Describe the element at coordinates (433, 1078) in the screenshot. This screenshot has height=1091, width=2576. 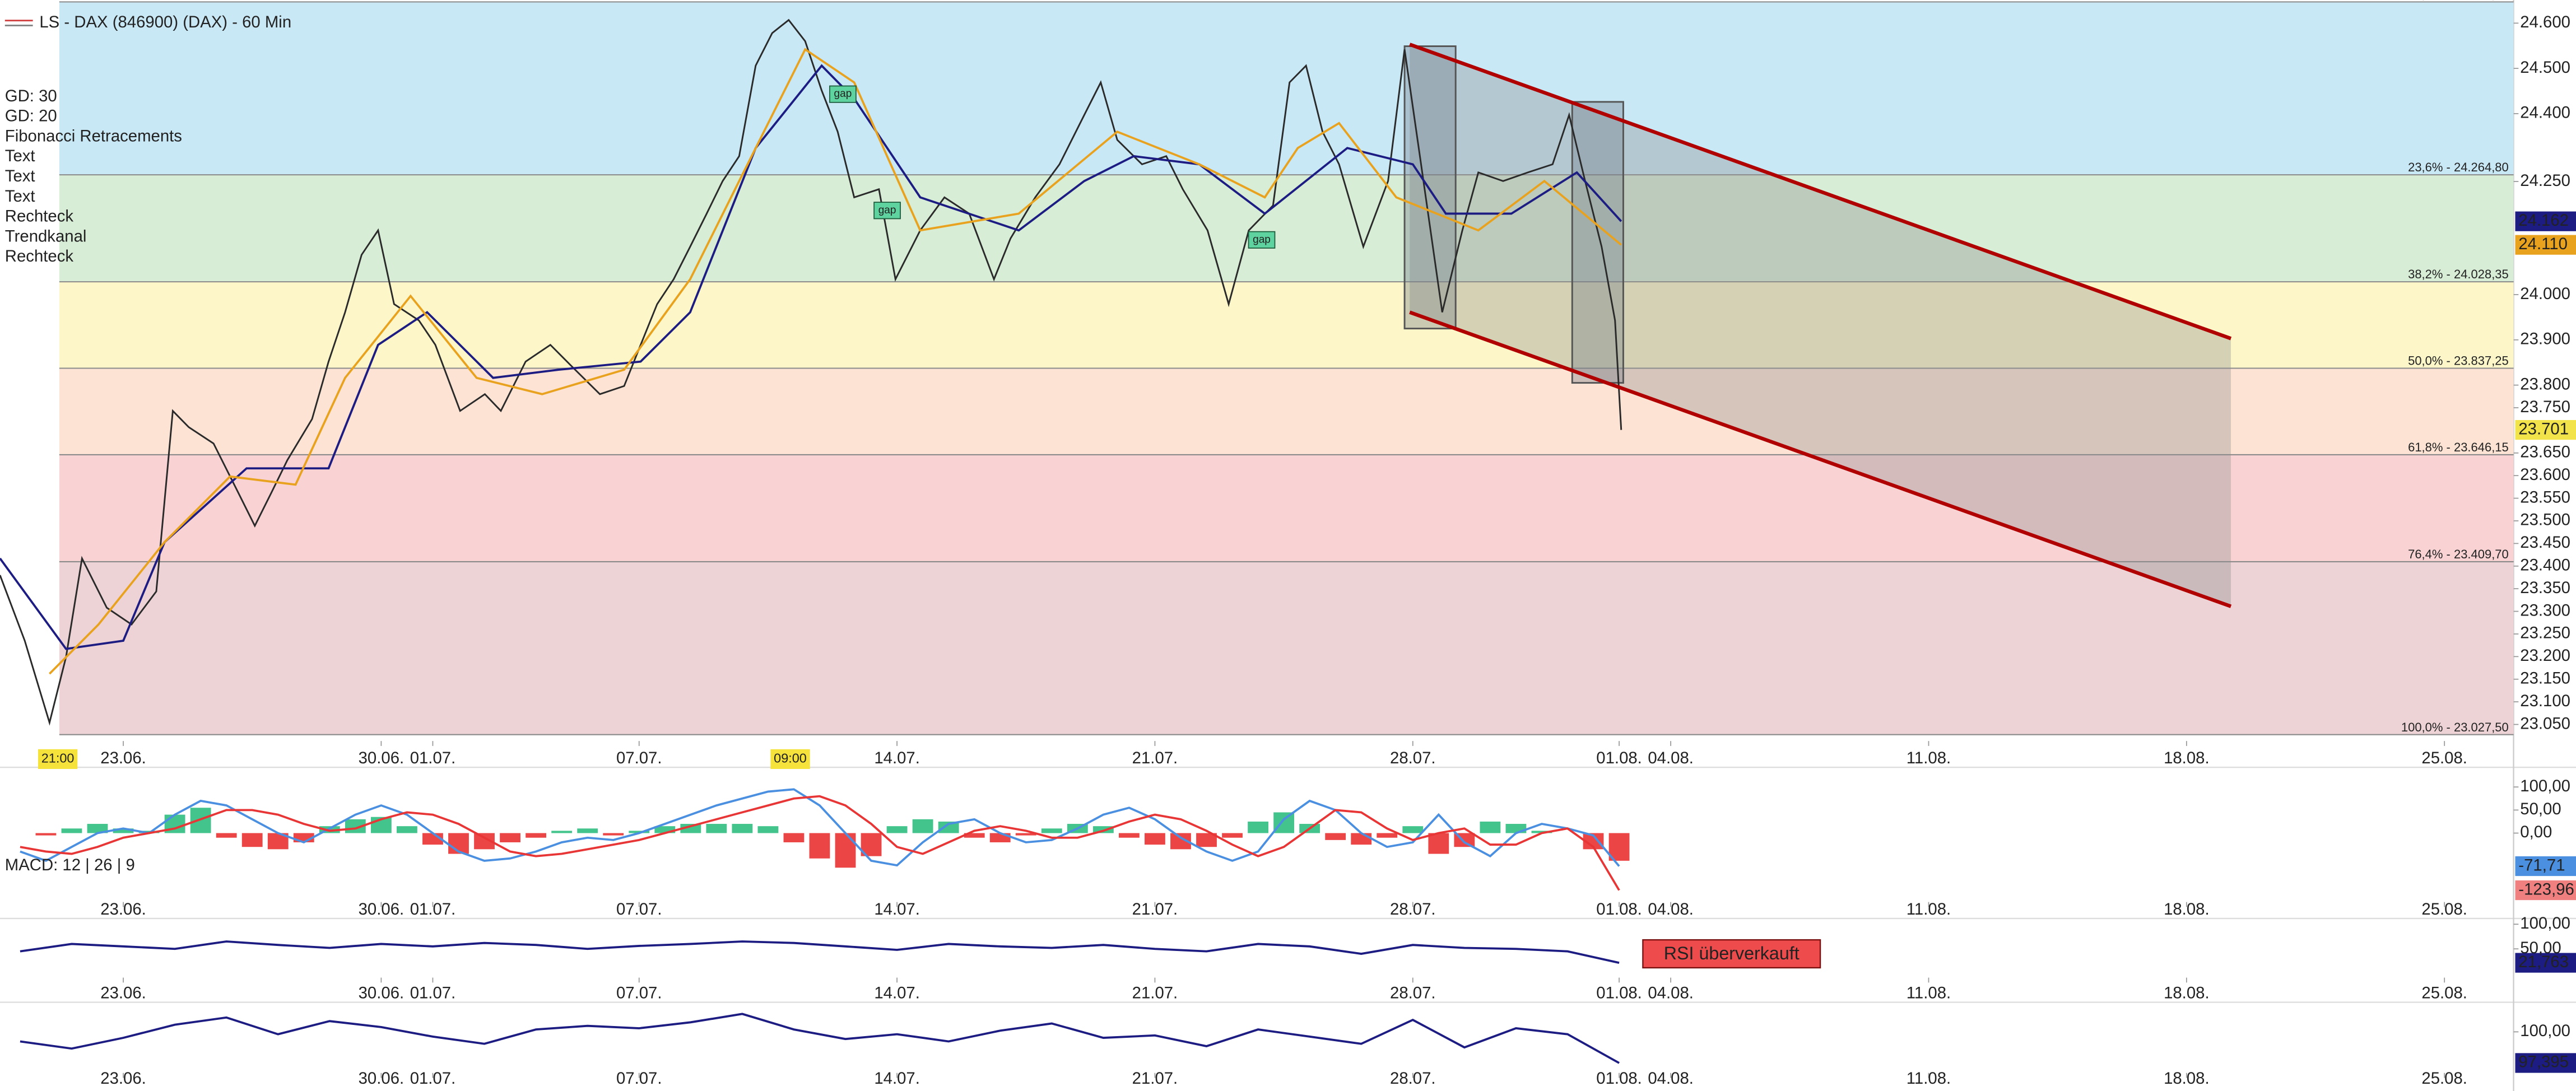
I see `x-tick-label: 01.07.` at that location.